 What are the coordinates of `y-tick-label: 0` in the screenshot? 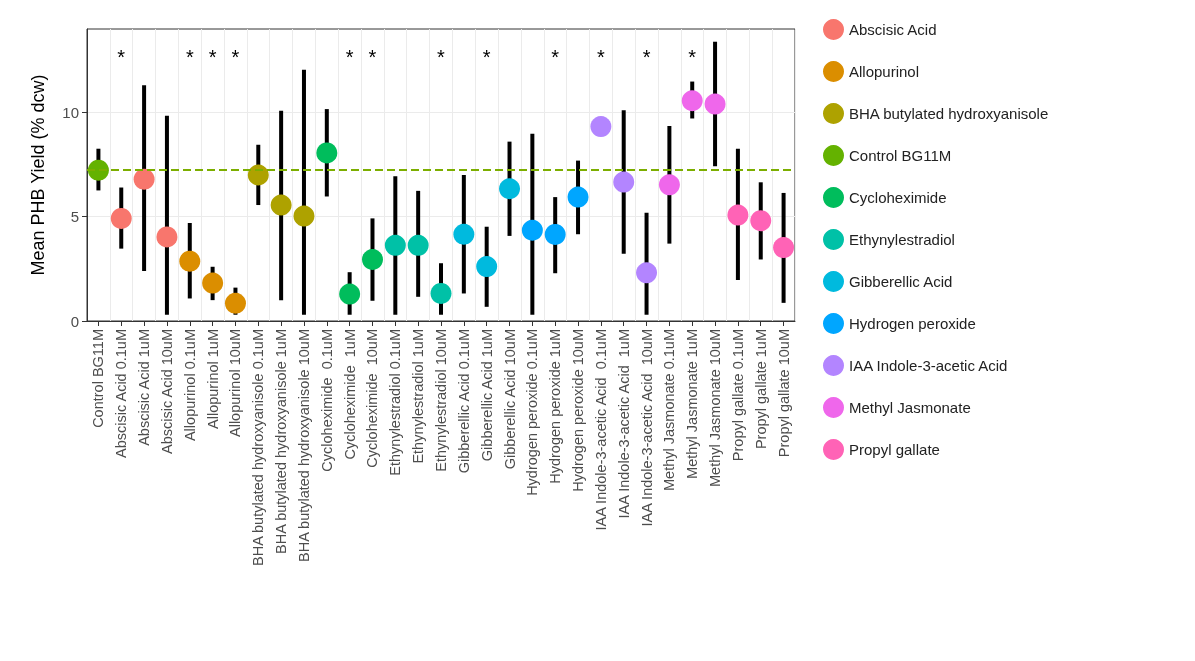 It's located at (74, 321).